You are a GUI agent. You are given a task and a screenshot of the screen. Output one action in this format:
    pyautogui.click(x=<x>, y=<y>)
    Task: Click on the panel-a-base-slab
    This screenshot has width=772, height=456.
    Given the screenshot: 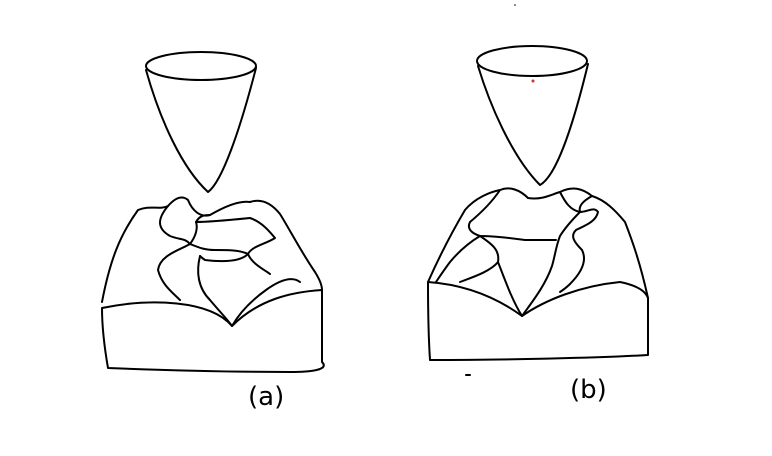 What is the action you would take?
    pyautogui.click(x=213, y=331)
    